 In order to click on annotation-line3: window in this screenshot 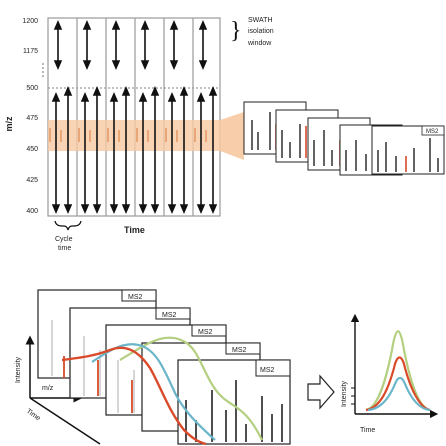, I will do `click(259, 43)`.